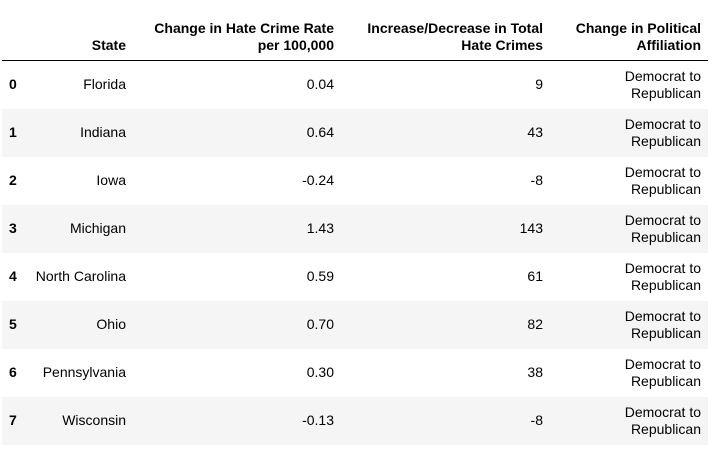  Describe the element at coordinates (13, 372) in the screenshot. I see `row-index: 6` at that location.